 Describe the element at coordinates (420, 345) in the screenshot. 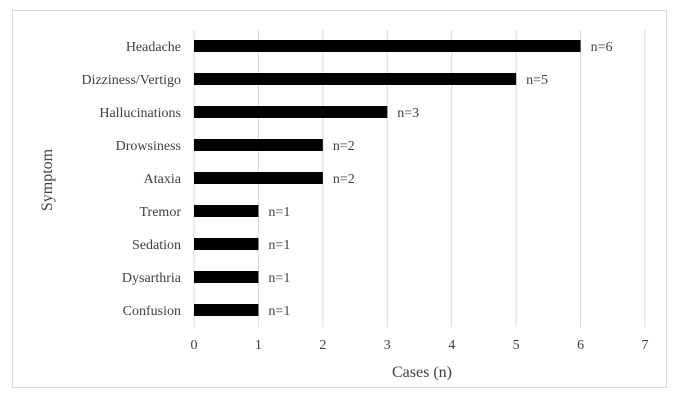

I see `x-tick-labels: 0 1 2 3 4 5 6 7` at that location.